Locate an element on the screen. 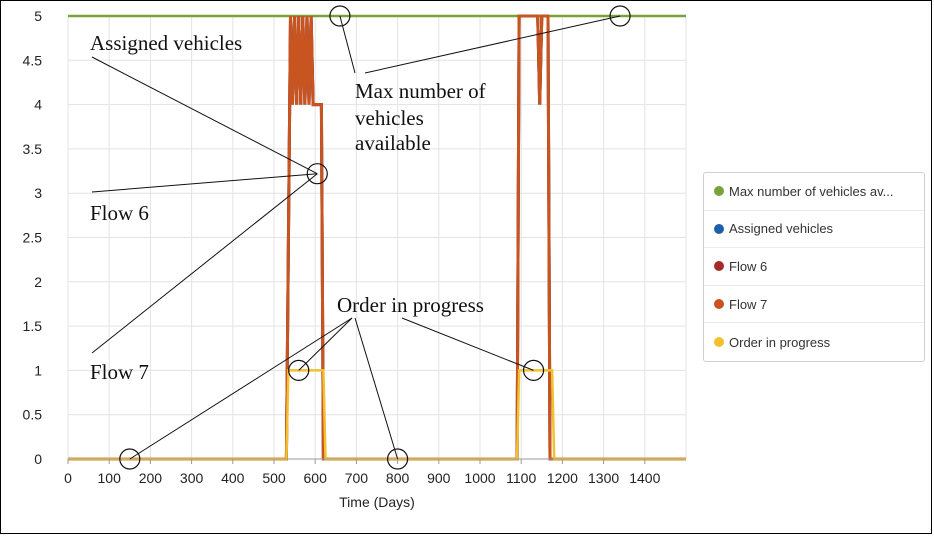 This screenshot has width=934, height=536. x-tick-label: 1100 is located at coordinates (521, 478).